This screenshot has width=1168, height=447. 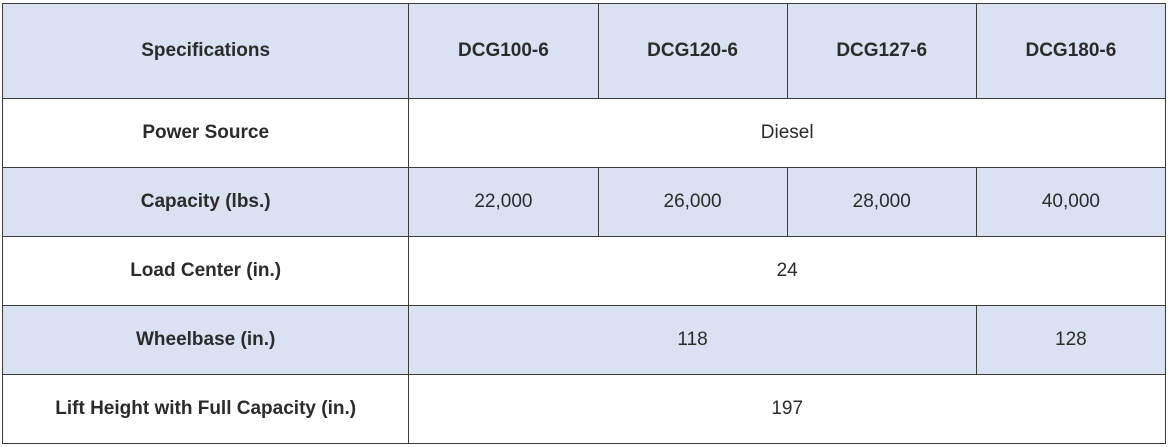 I want to click on row-label-capacity: Capacity (lbs.), so click(x=205, y=202).